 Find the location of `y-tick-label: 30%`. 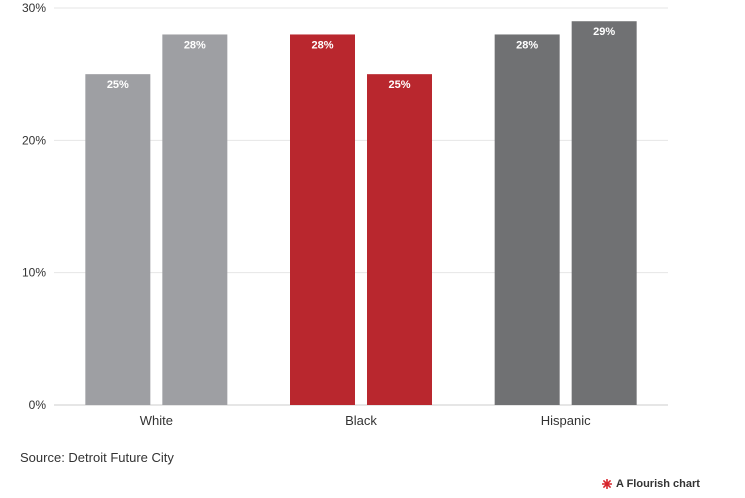

y-tick-label: 30% is located at coordinates (34, 8).